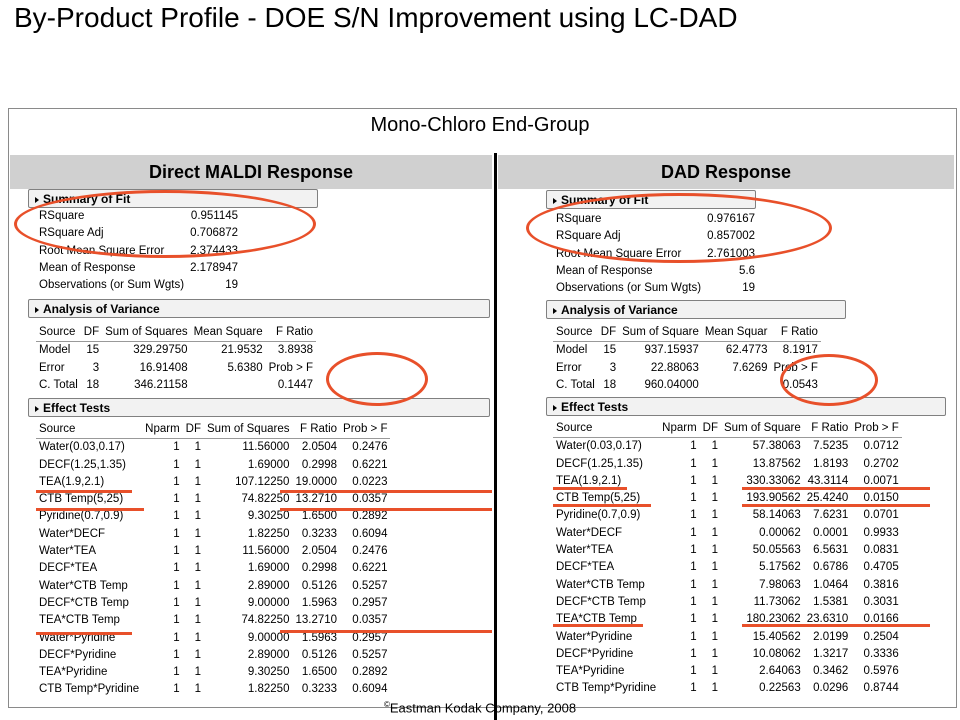 The width and height of the screenshot is (960, 720). What do you see at coordinates (319, 654) in the screenshot?
I see `table-cell: 0.5126` at bounding box center [319, 654].